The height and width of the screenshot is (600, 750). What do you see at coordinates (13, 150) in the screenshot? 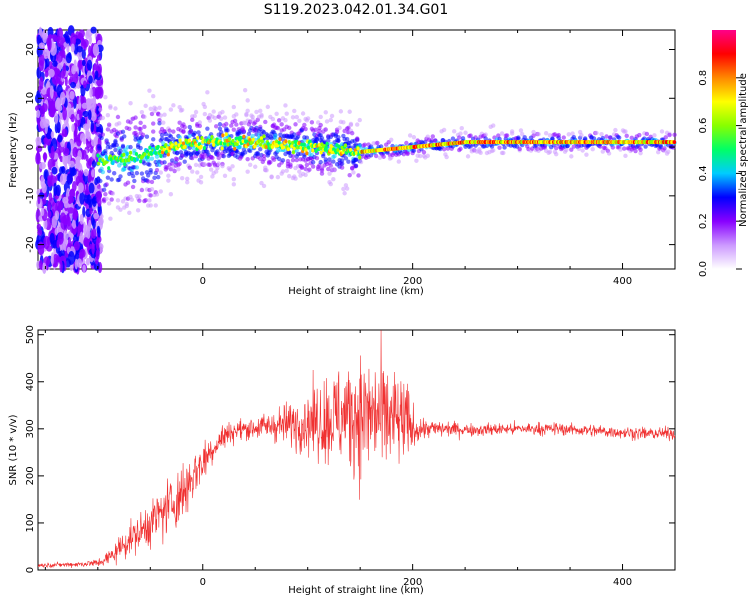
I see `spectrogram-y-axis-label: Frequency (Hz)` at bounding box center [13, 150].